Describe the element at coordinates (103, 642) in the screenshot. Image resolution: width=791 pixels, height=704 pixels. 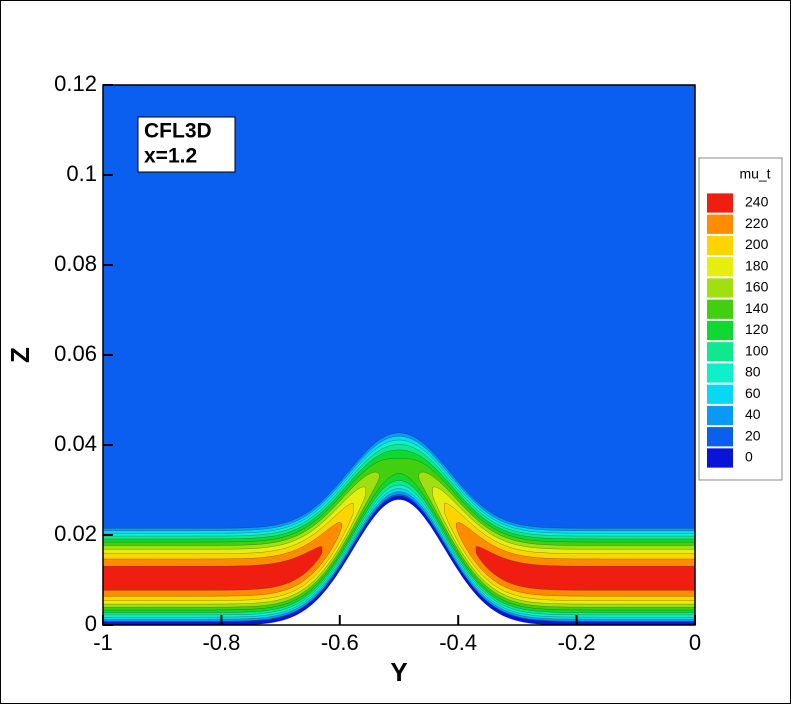
I see `x-tick-label: -1` at that location.